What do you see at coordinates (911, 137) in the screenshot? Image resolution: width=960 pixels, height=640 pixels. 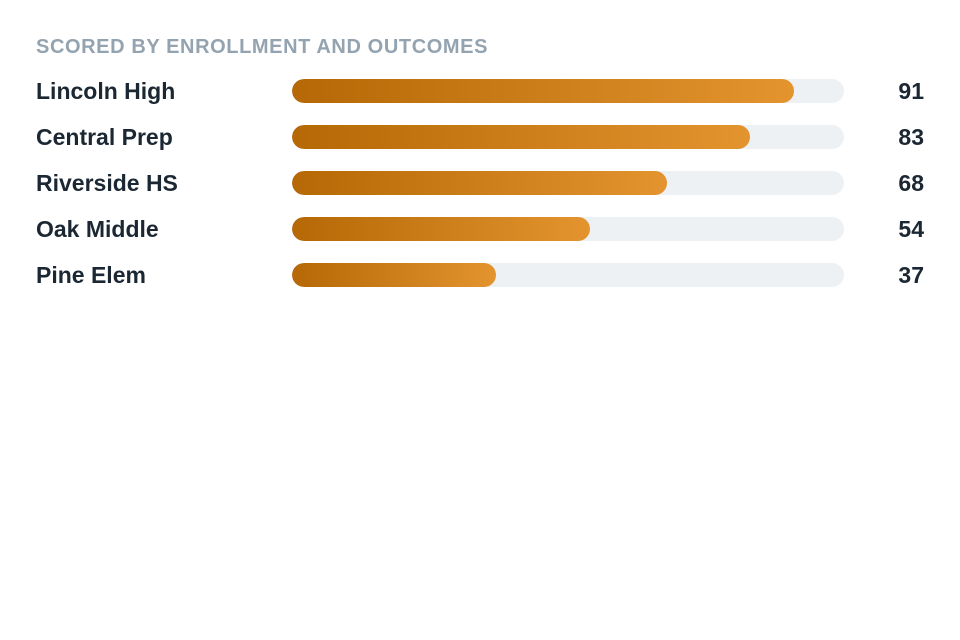 I see `data-label: 83` at bounding box center [911, 137].